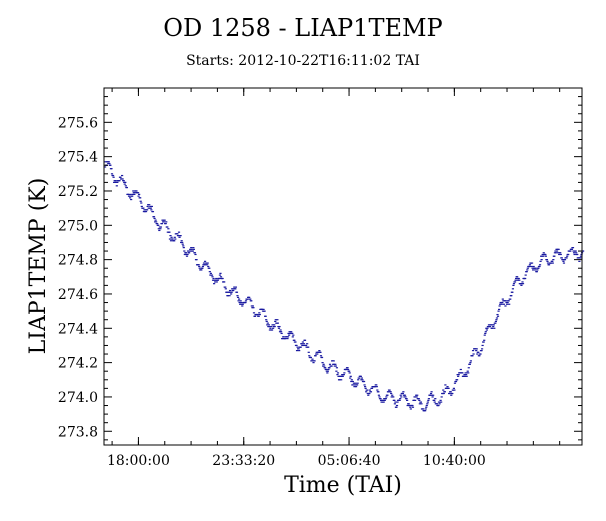 The image size is (606, 521). I want to click on chart-subtitle: Starts: 2012-10-22T16:11:02 TAI, so click(303, 61).